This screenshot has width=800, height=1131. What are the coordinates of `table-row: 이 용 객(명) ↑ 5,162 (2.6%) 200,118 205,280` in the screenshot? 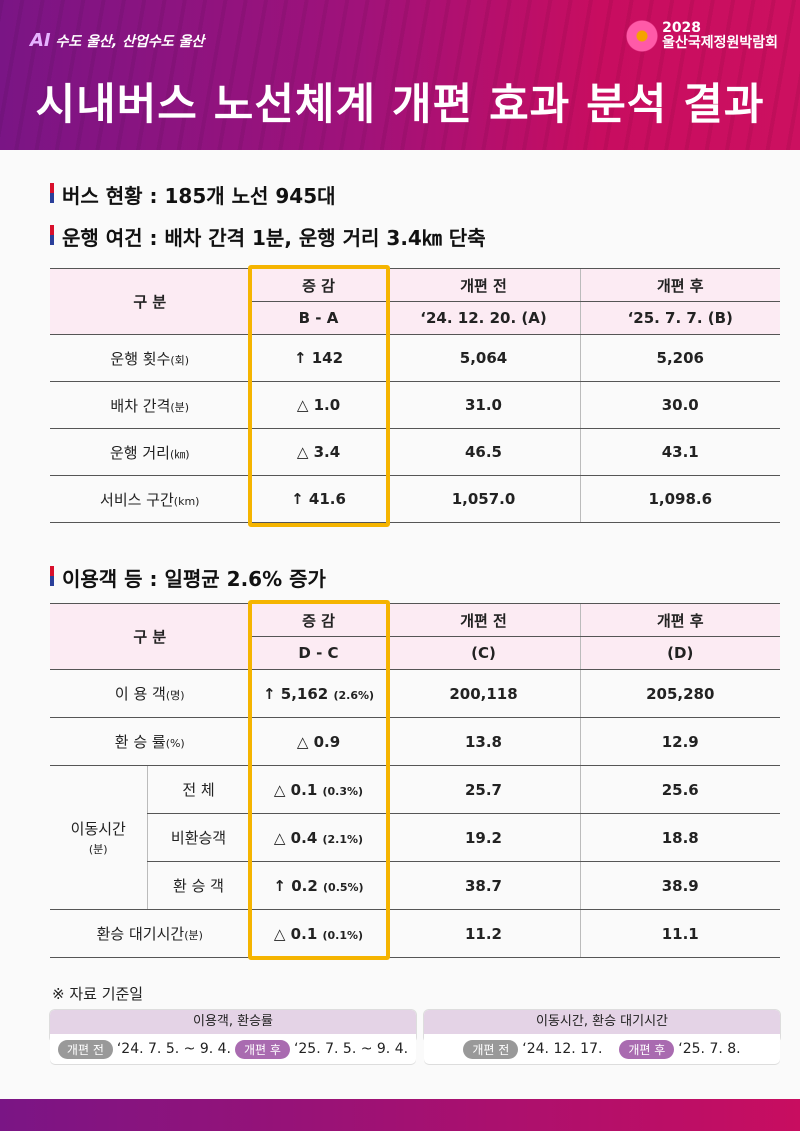 It's located at (415, 693).